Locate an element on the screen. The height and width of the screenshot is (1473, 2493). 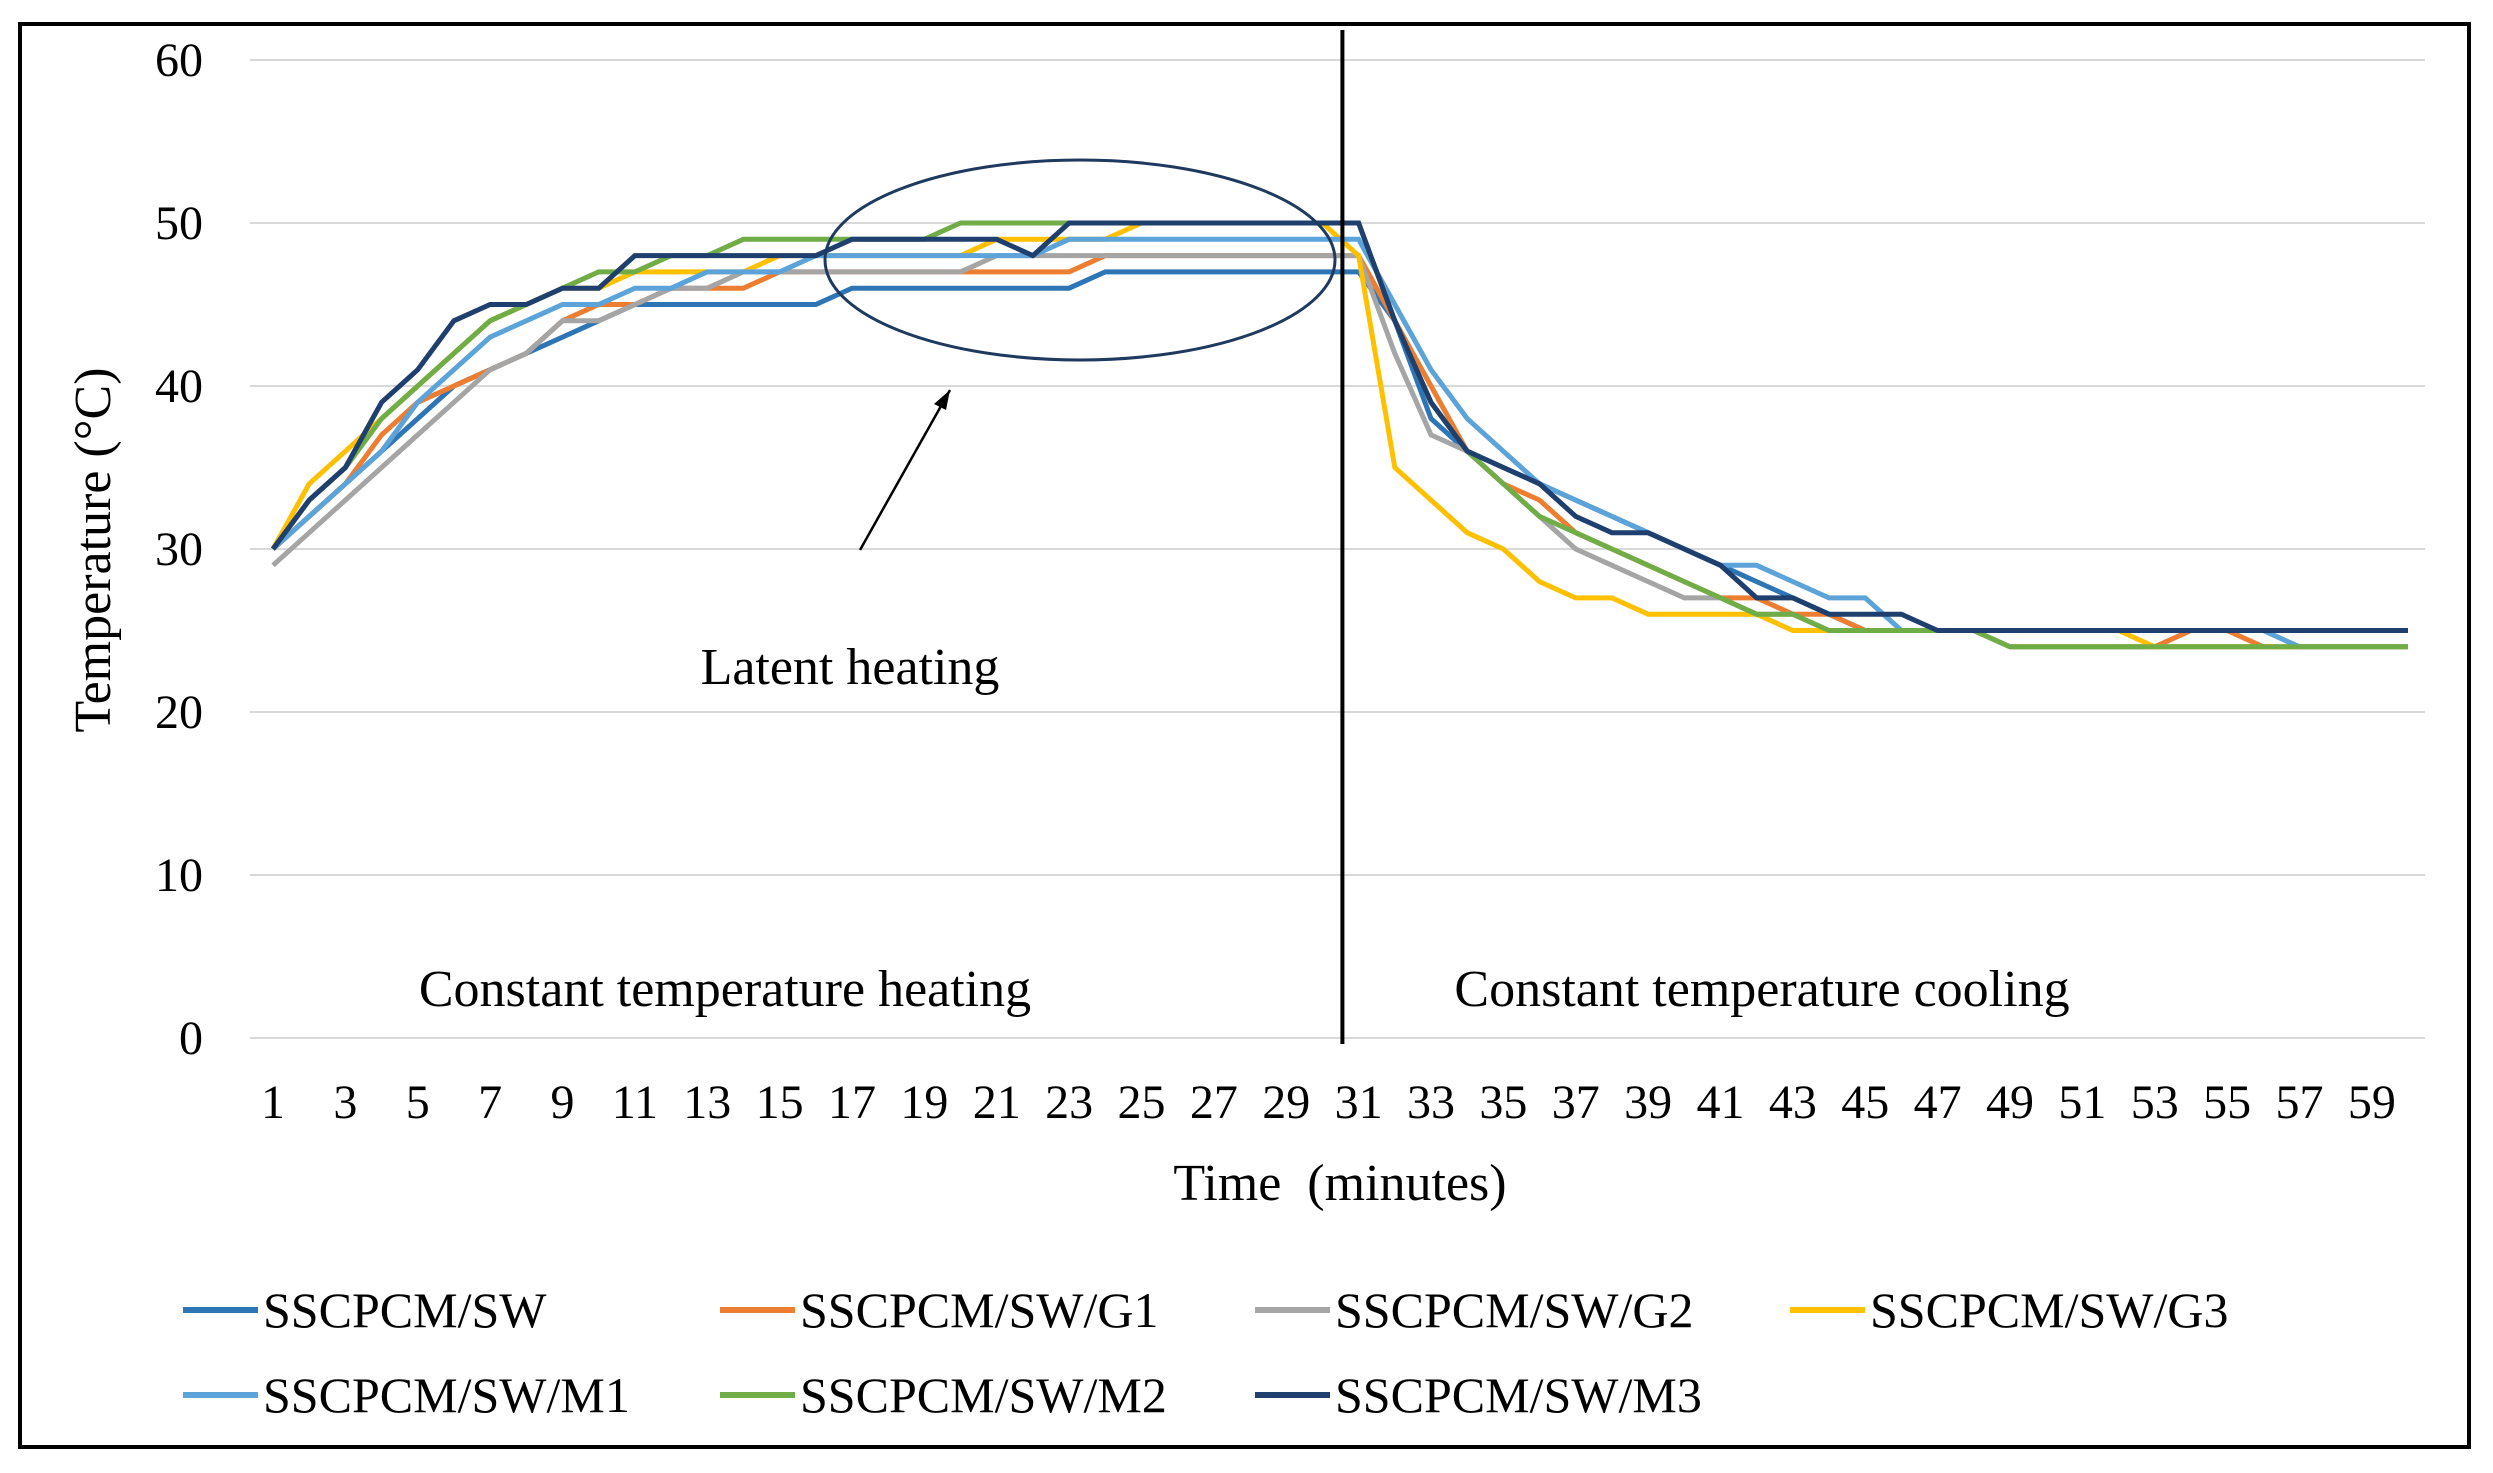
latent-heating-label: Latent heating is located at coordinates (850, 667).